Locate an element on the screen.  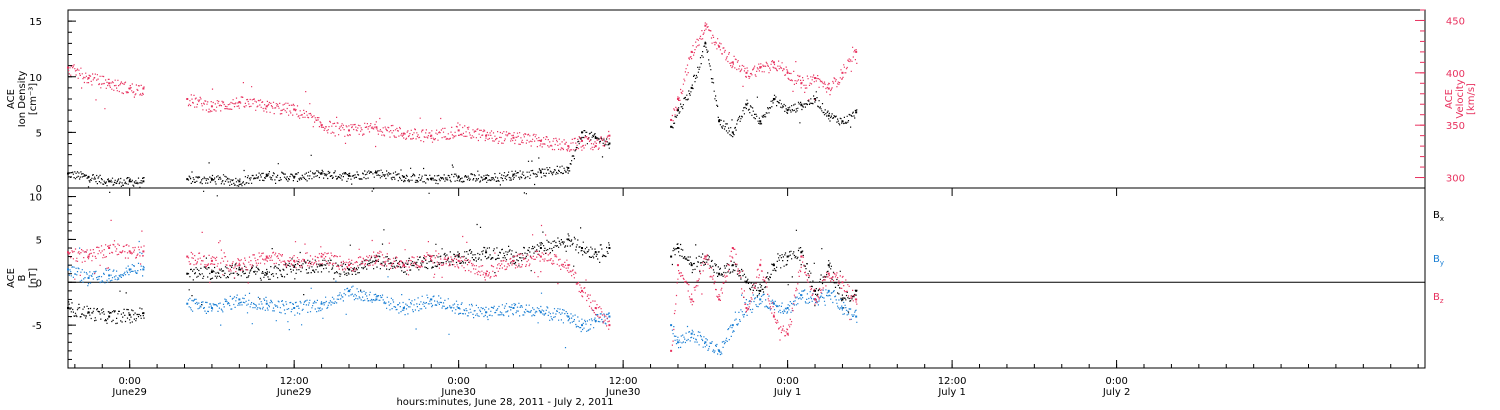
tick-time: 12:00 is located at coordinates (294, 381).